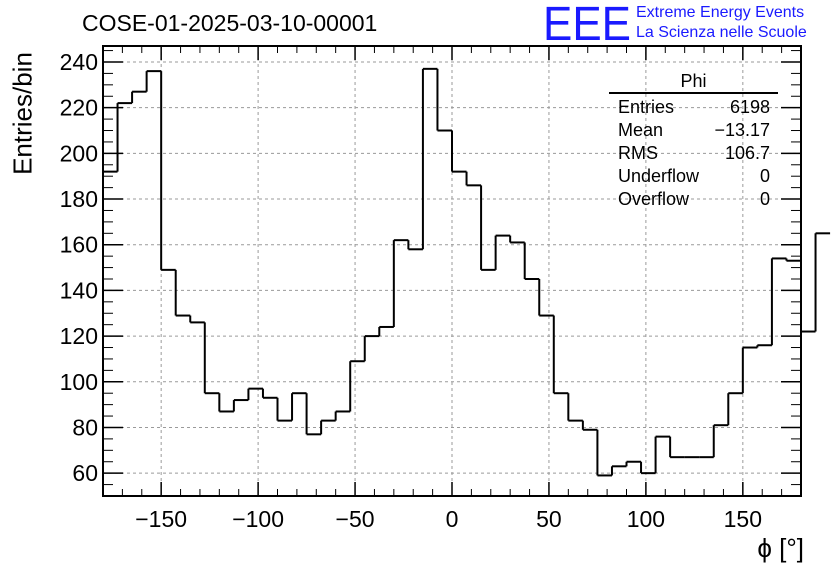 The width and height of the screenshot is (836, 572). What do you see at coordinates (587, 23) in the screenshot?
I see `logo-mark-text: EEE` at bounding box center [587, 23].